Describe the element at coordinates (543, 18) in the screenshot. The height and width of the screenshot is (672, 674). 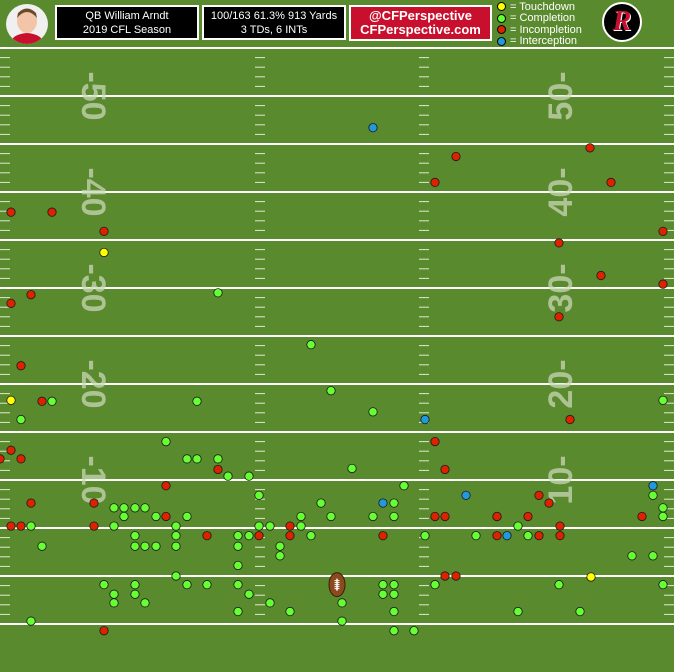
I see `legend-label: = Completion` at that location.